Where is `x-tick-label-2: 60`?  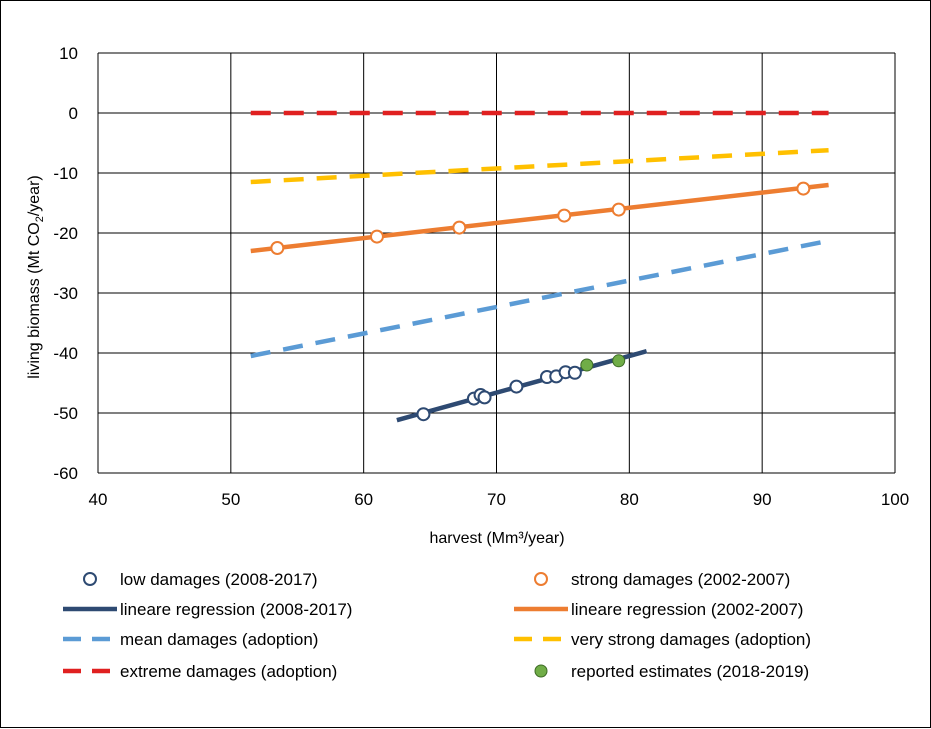
x-tick-label-2: 60 is located at coordinates (363, 499).